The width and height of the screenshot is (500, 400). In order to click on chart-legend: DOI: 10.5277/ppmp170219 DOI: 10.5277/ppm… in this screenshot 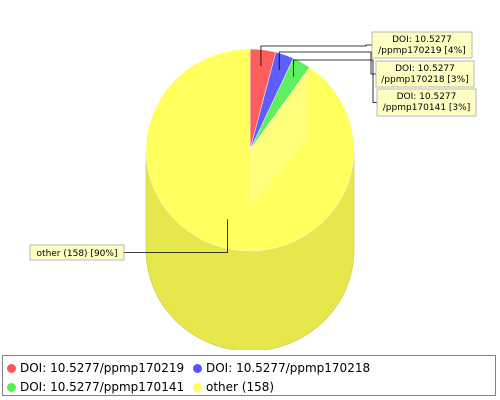, I will do `click(249, 375)`.